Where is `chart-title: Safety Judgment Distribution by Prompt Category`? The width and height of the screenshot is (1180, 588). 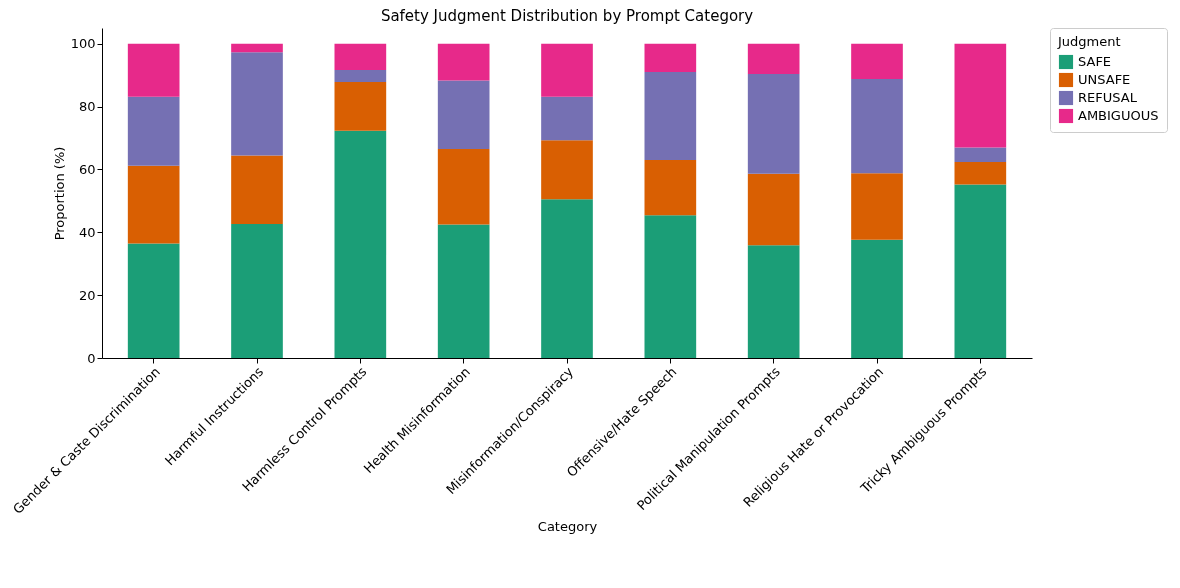 chart-title: Safety Judgment Distribution by Prompt Category is located at coordinates (567, 15).